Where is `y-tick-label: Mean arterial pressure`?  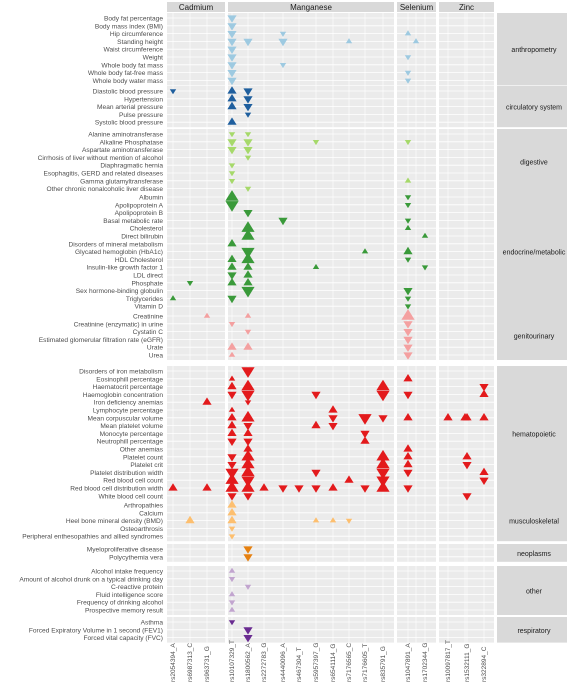
y-tick-label: Mean arterial pressure is located at coordinates (130, 107).